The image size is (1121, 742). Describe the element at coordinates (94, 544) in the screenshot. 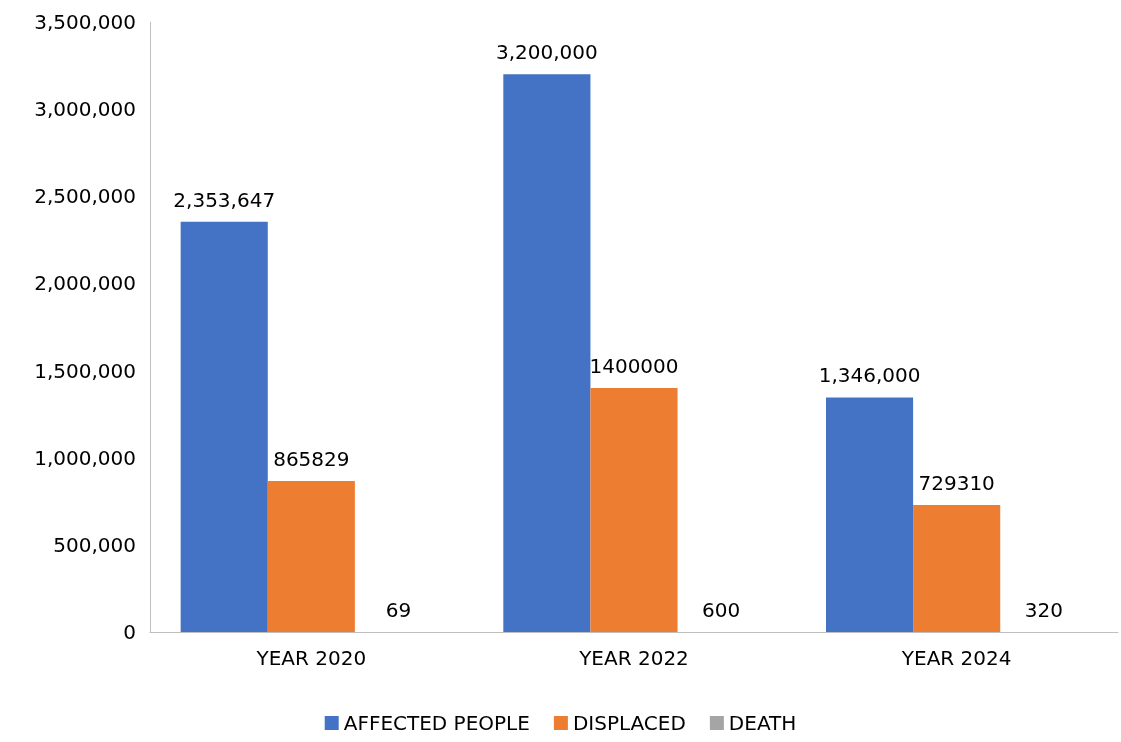

I see `y-tick-label: 500,000` at that location.